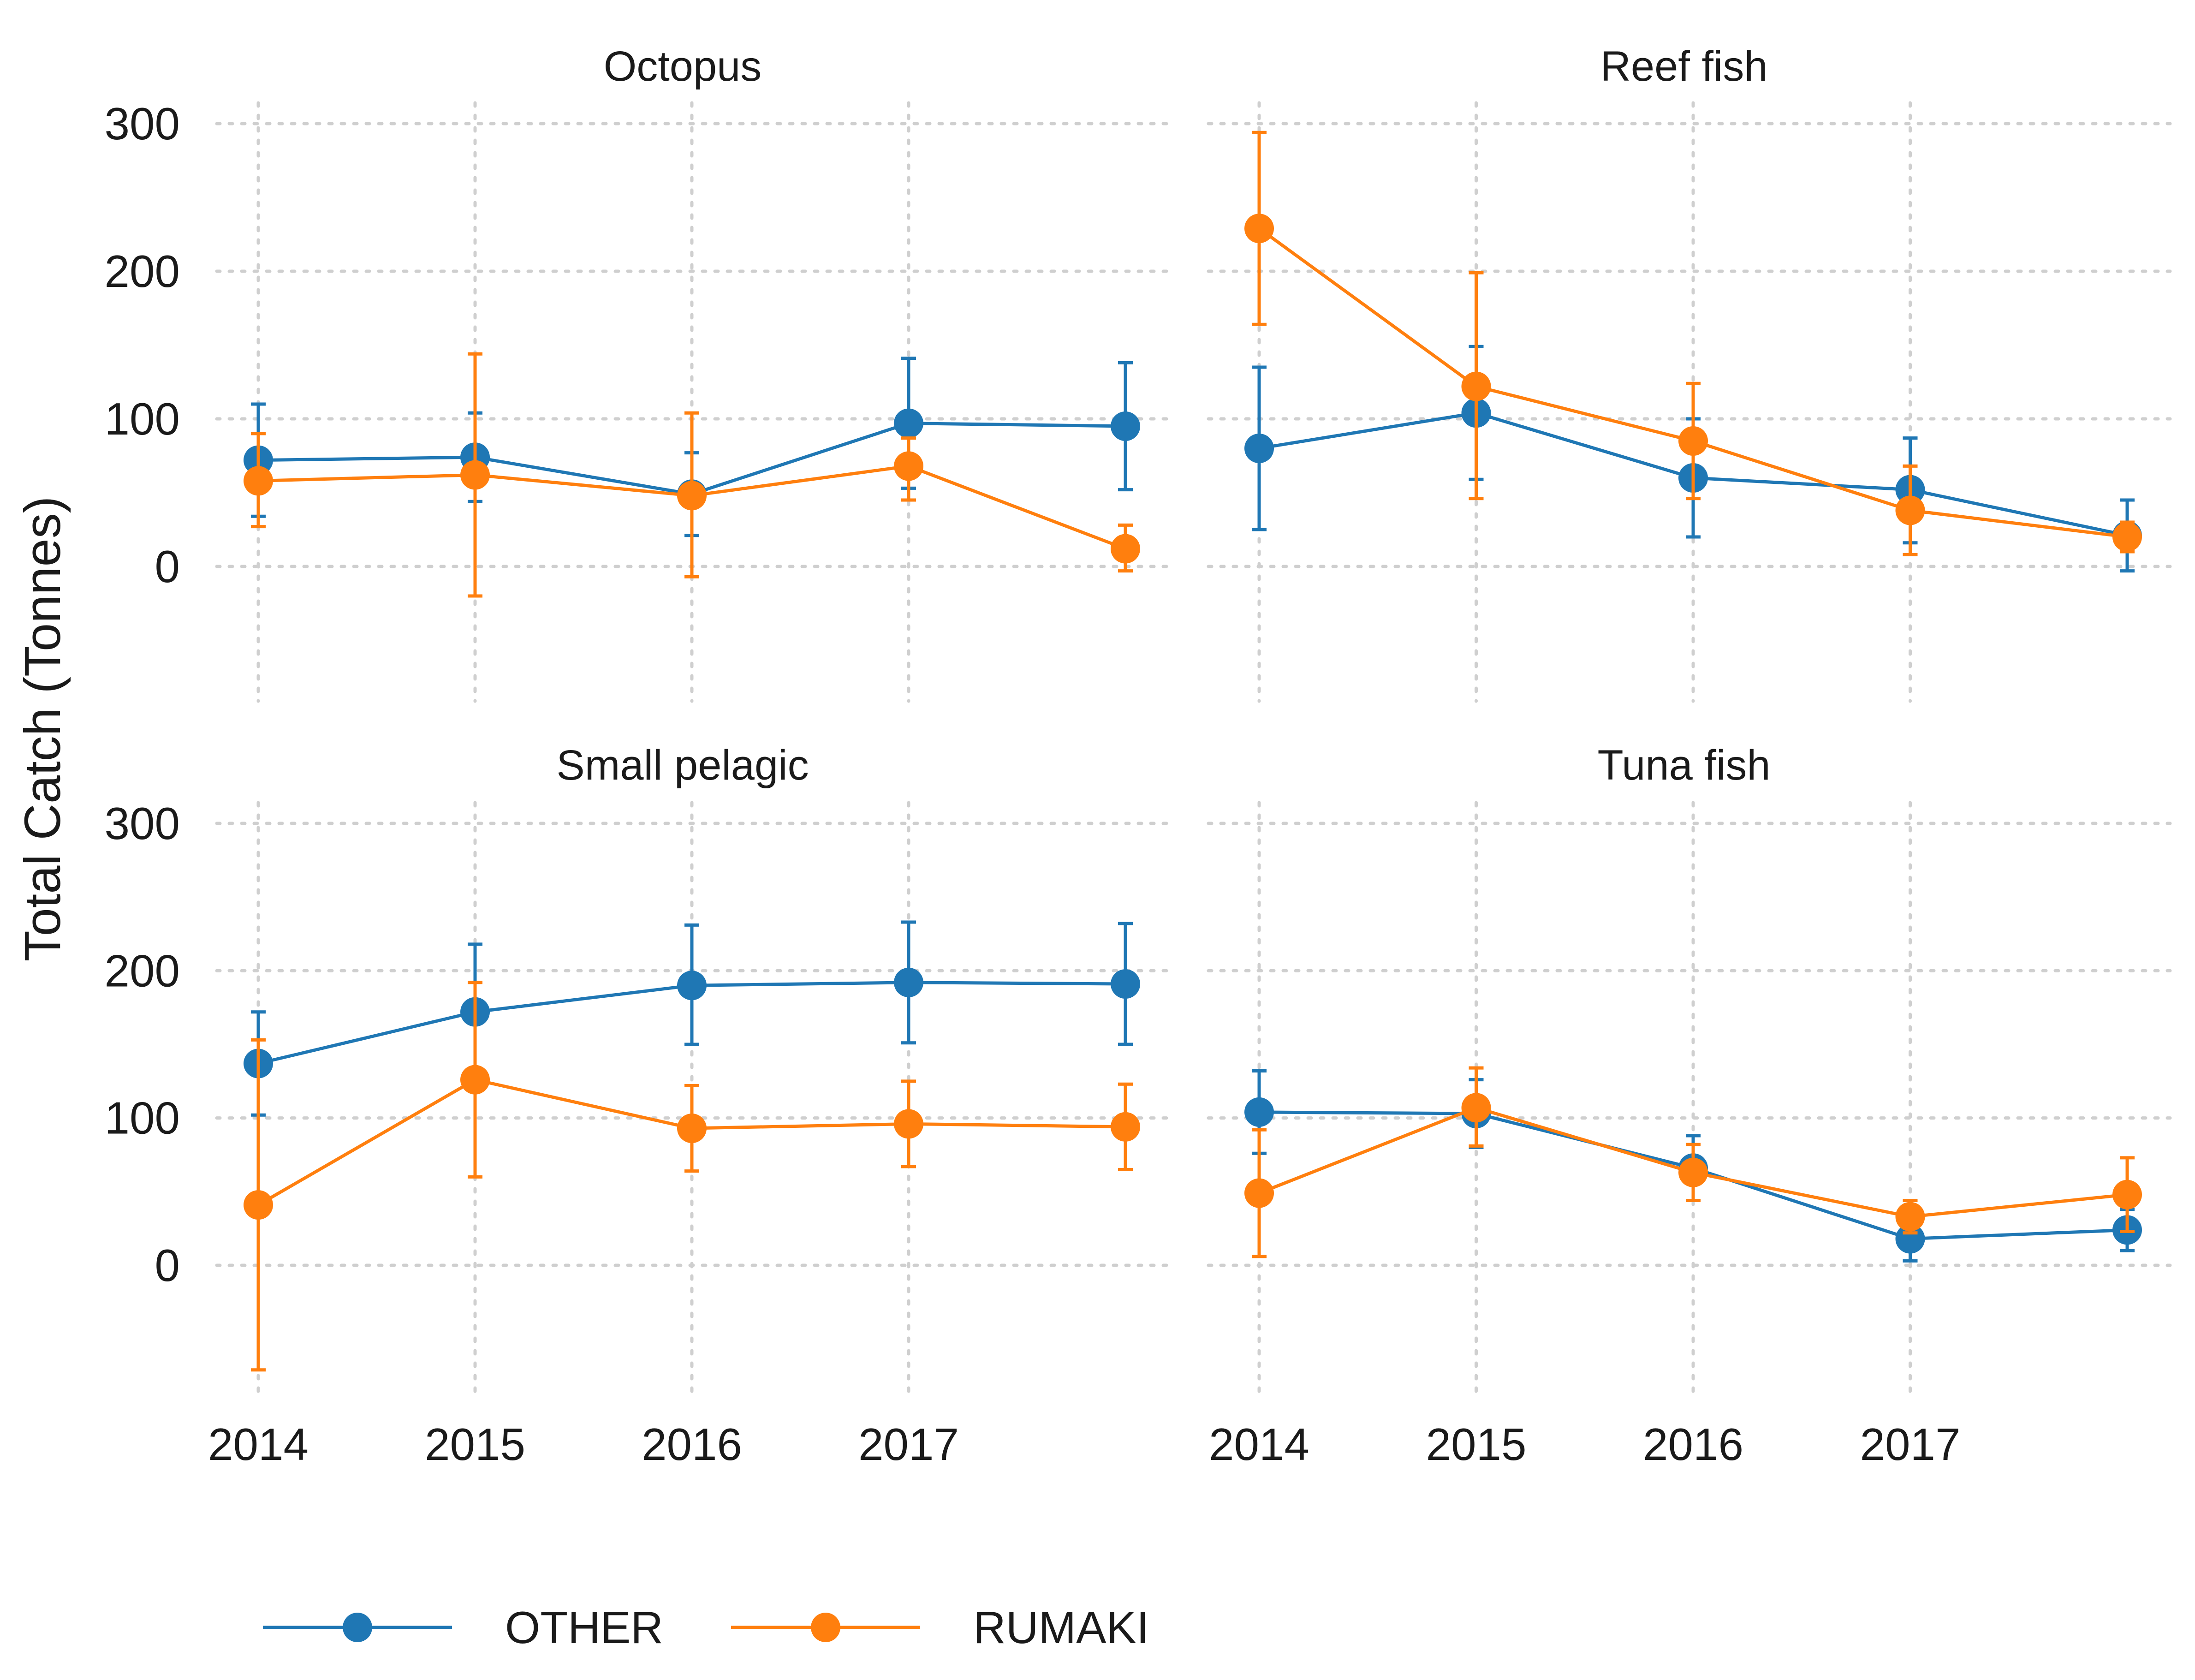 The image size is (2195, 1680). I want to click on legend-label: RUMAKI, so click(1061, 1627).